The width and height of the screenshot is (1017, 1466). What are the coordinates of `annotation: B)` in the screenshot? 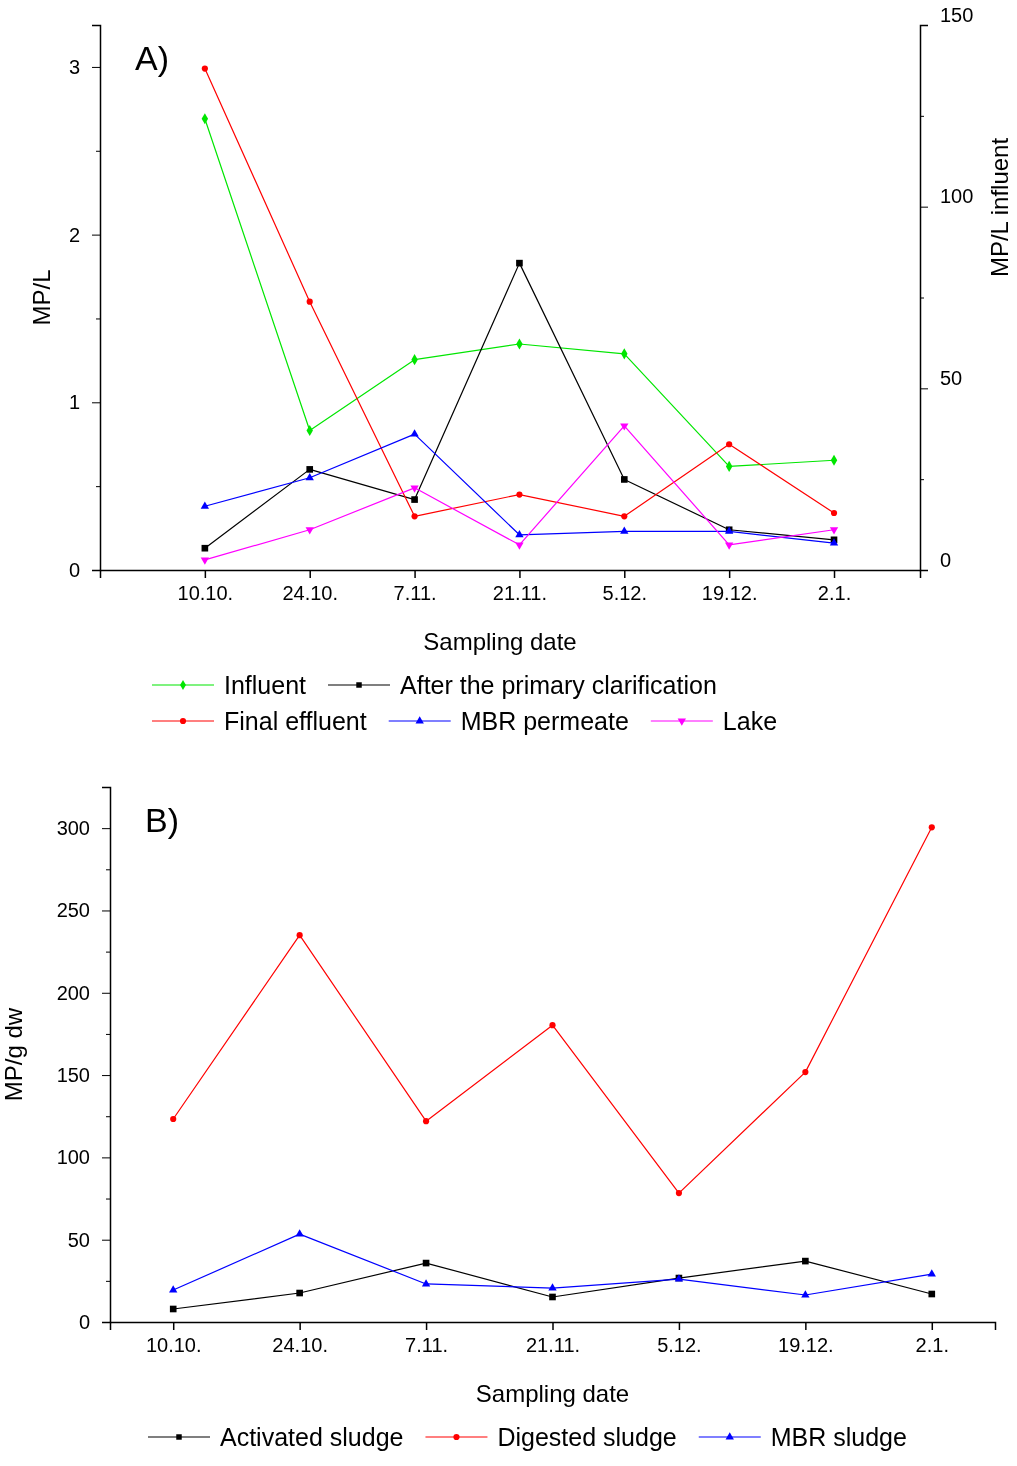 It's located at (162, 820).